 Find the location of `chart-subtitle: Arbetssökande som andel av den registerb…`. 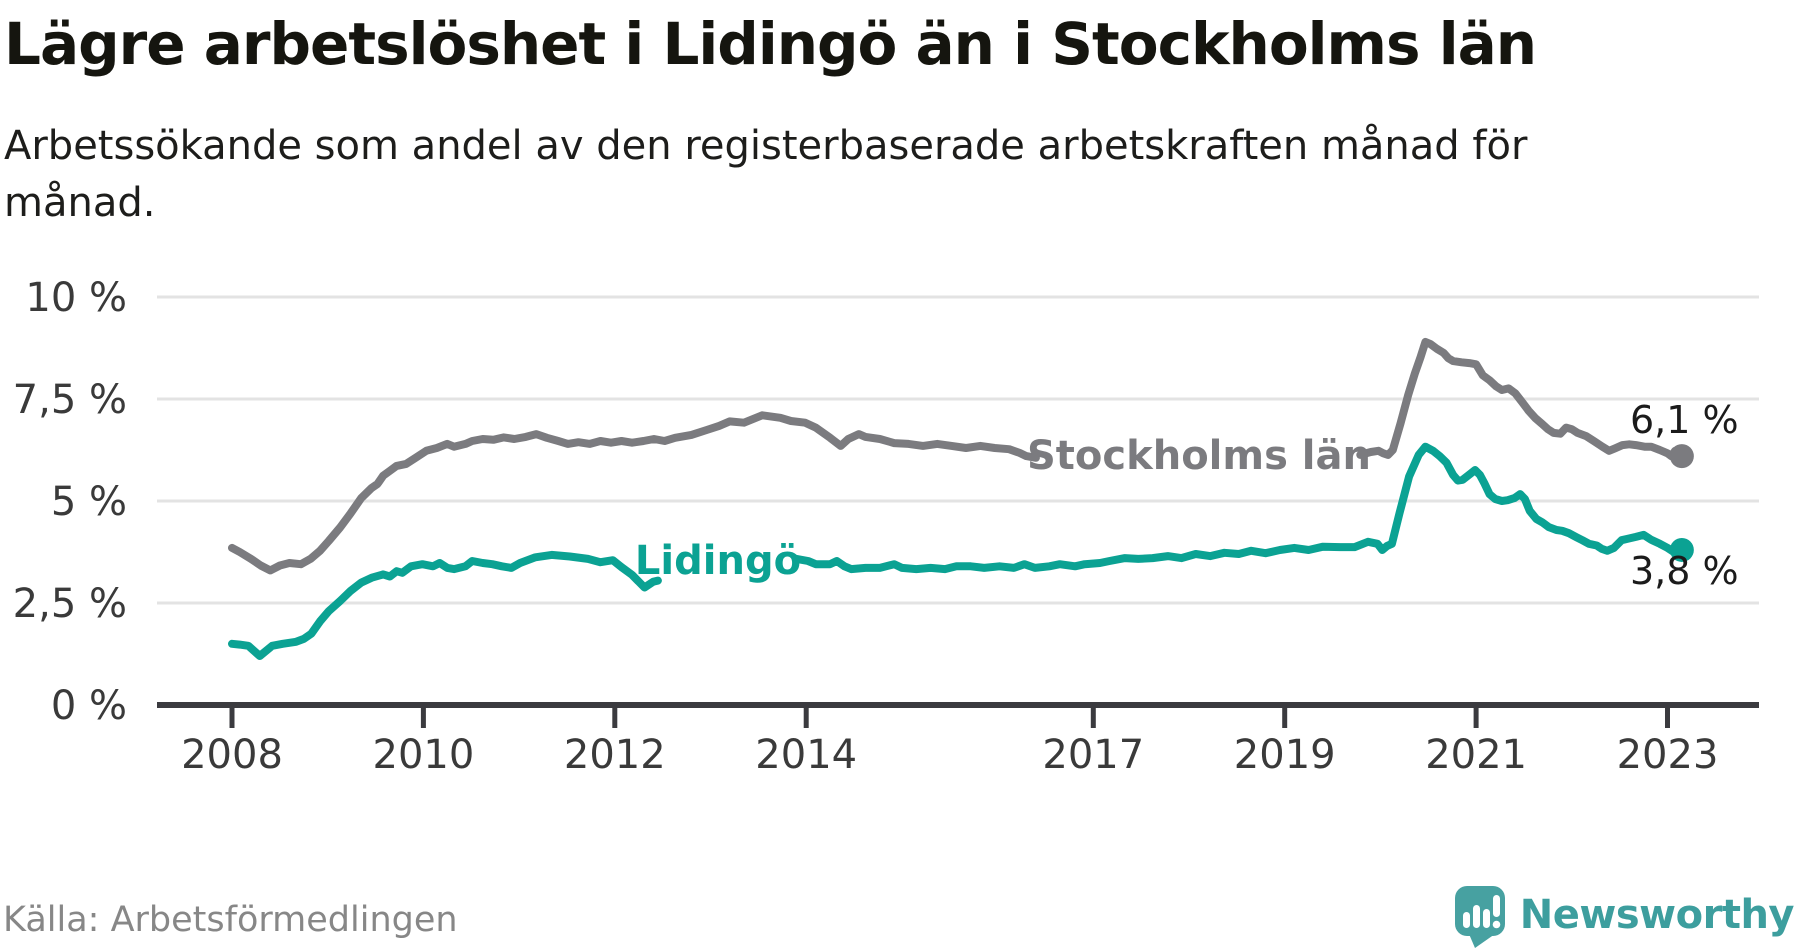

chart-subtitle: Arbetssökande som andel av den registerb… is located at coordinates (766, 174).